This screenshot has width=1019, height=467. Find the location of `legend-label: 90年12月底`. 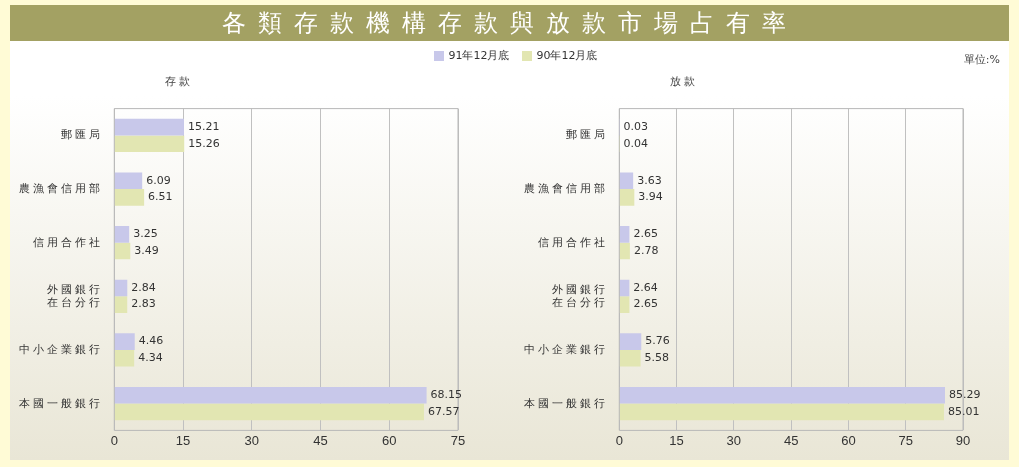

legend-label: 90年12月底 is located at coordinates (567, 55).